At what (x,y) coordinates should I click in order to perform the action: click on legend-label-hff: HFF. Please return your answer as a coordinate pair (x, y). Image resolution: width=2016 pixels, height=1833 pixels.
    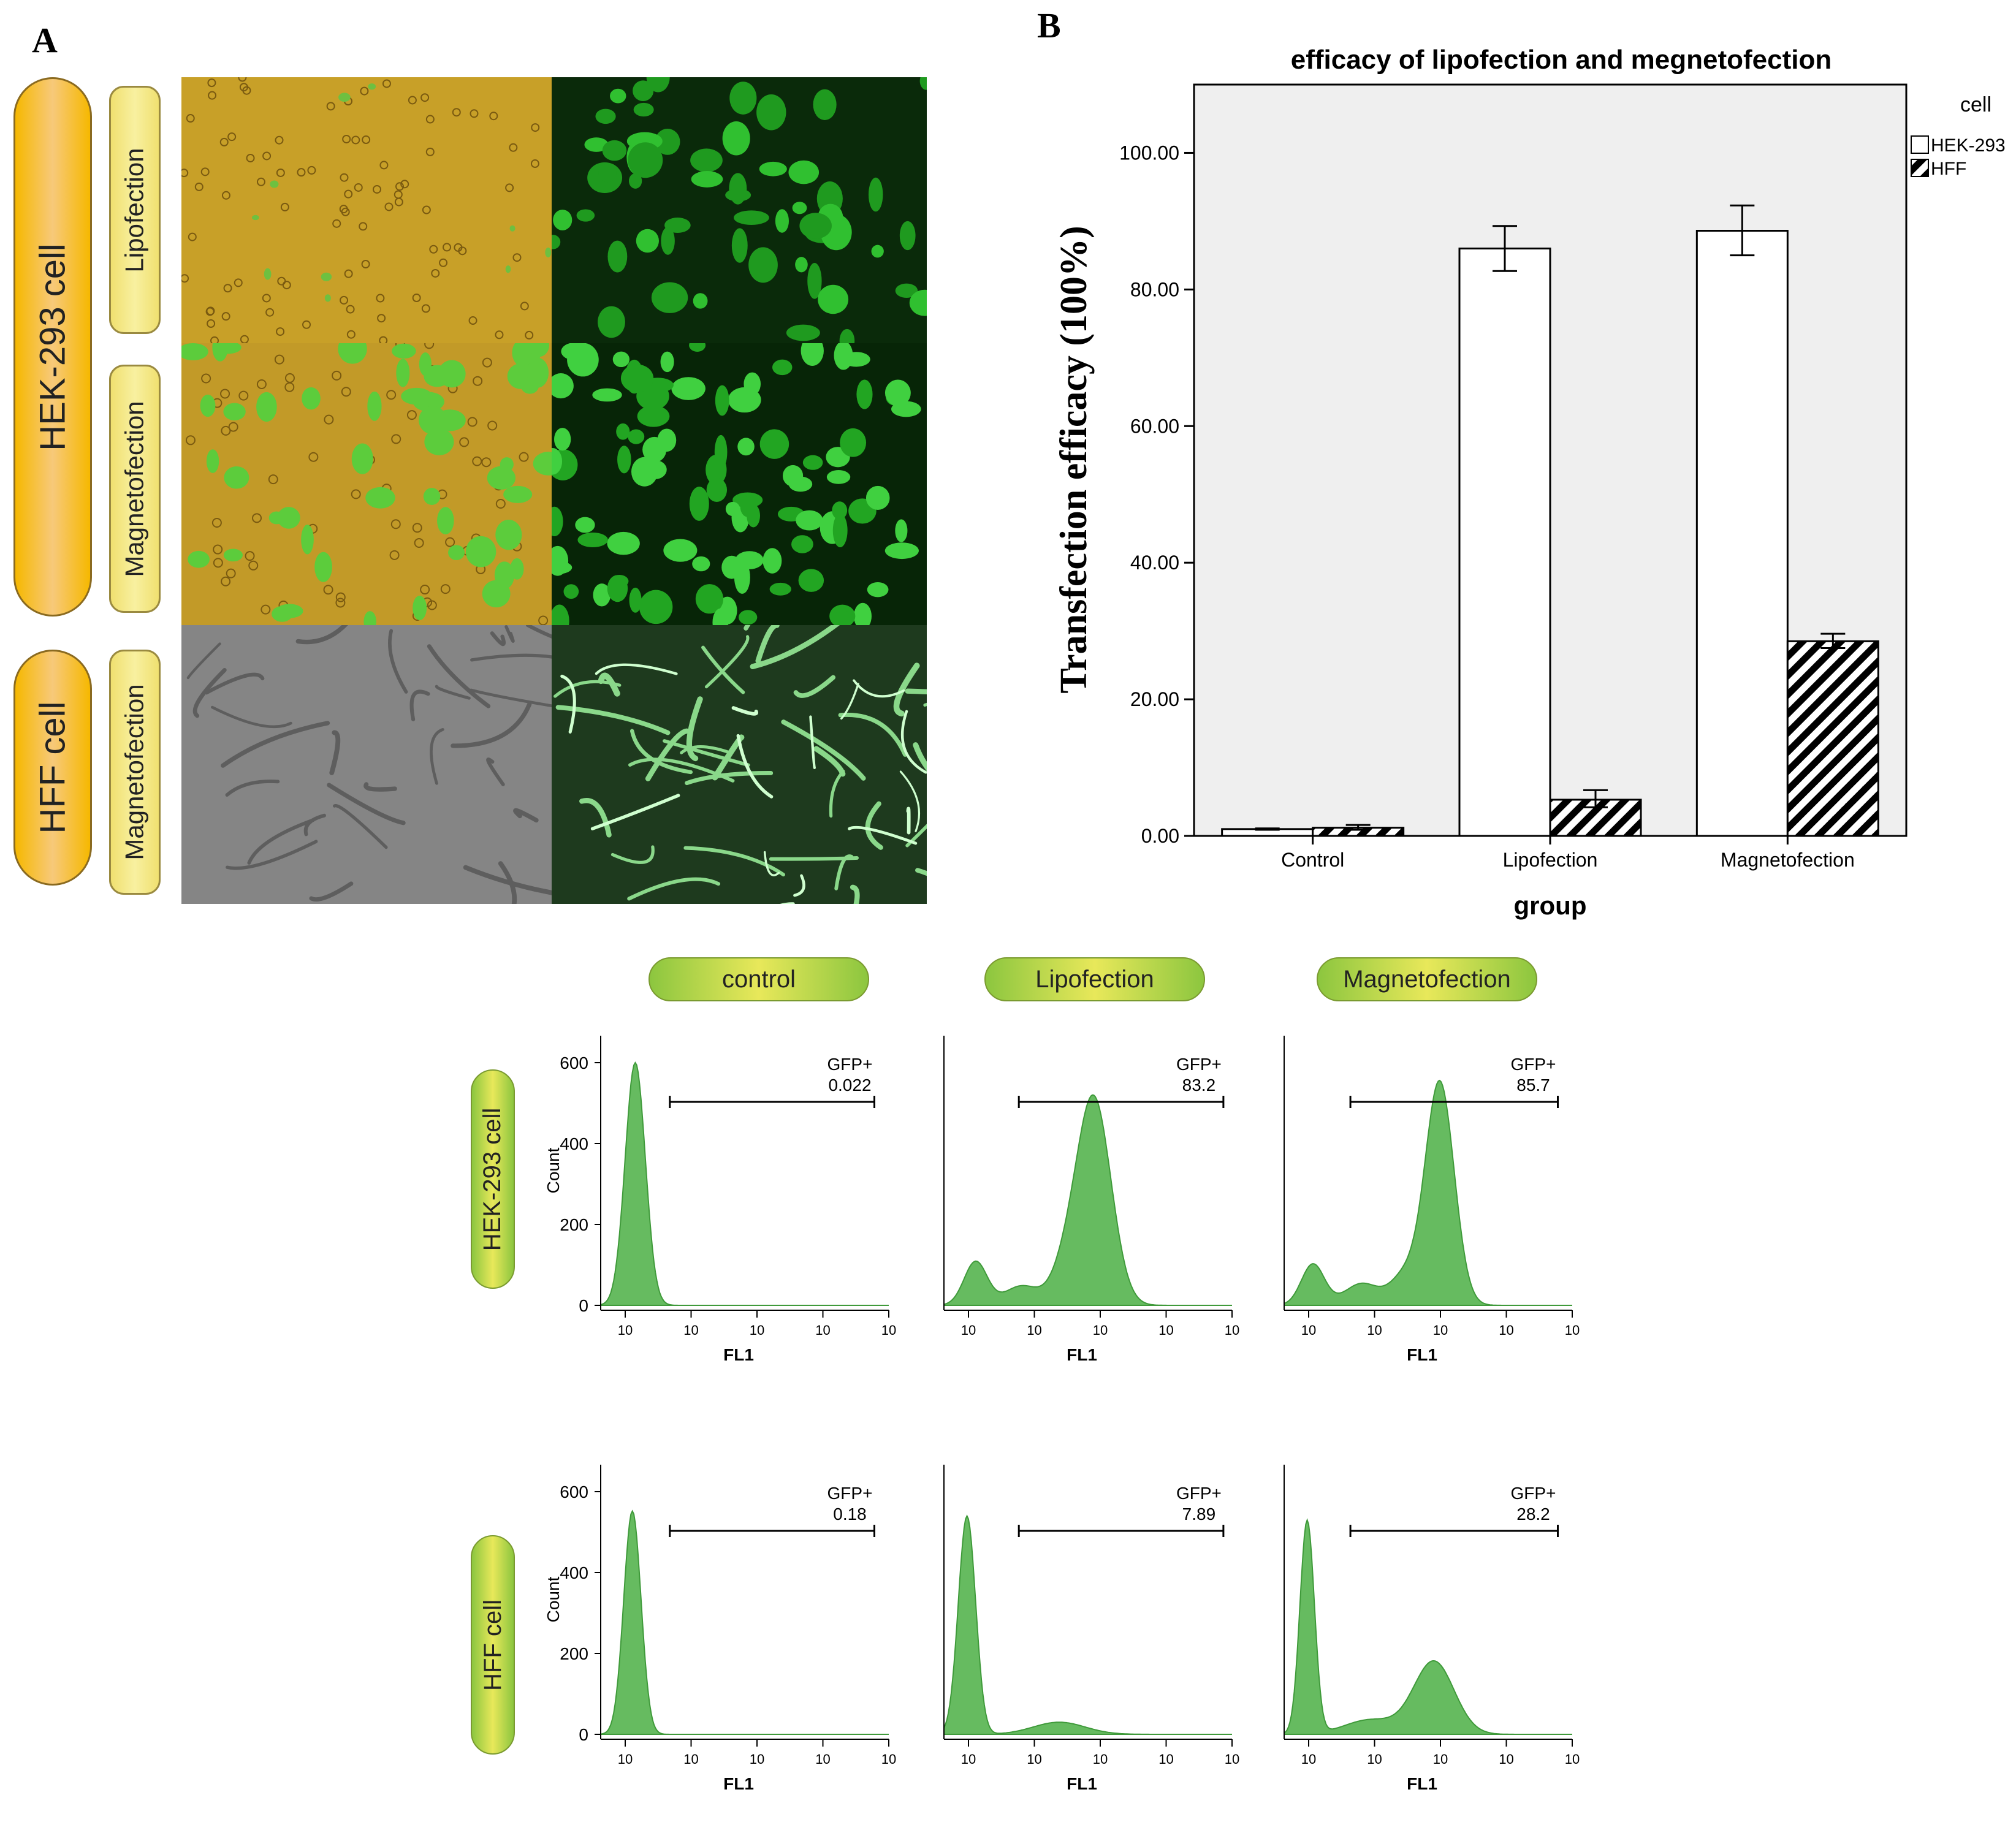
    Looking at the image, I should click on (1949, 169).